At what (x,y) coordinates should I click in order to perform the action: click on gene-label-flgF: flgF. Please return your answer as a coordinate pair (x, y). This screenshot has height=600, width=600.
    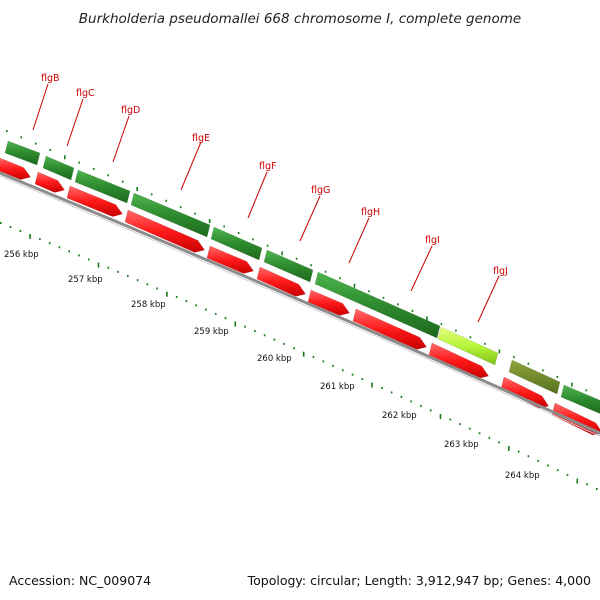
    Looking at the image, I should click on (267, 166).